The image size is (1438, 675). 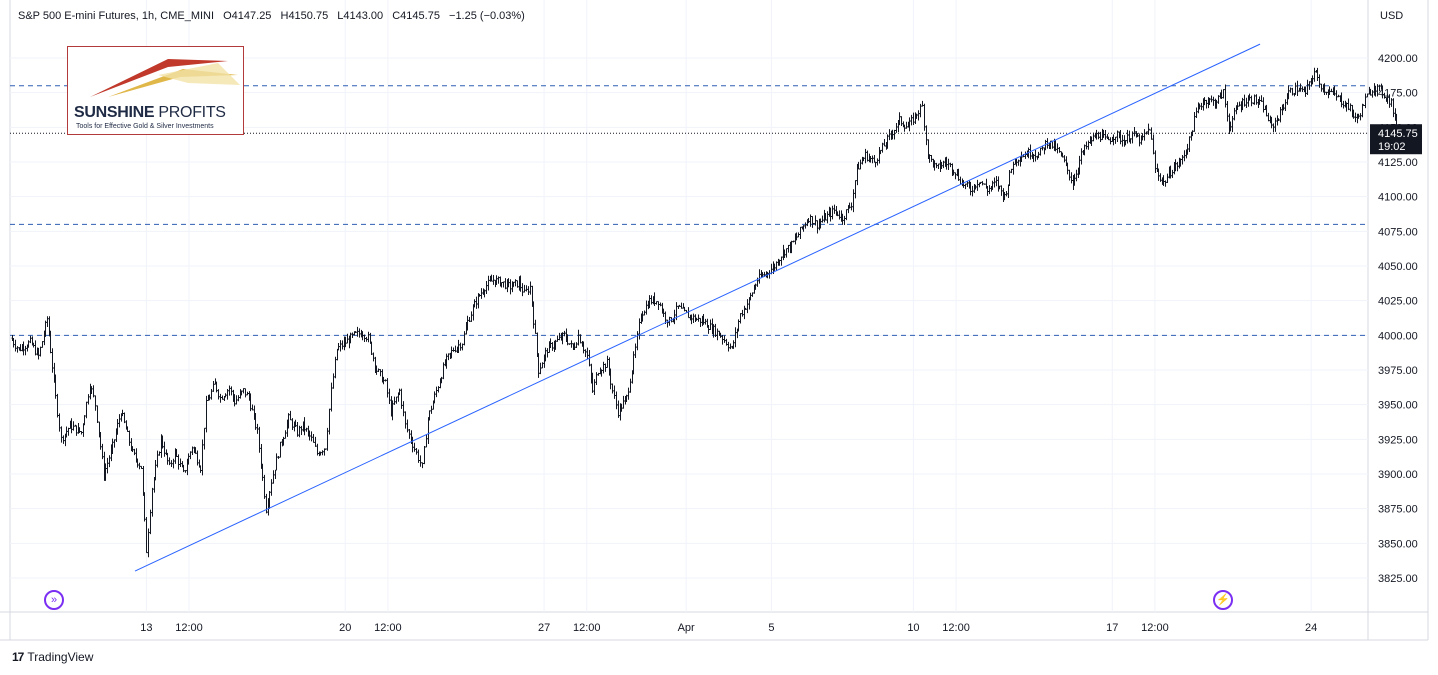 I want to click on ohlc-close: C4145.75, so click(x=416, y=16).